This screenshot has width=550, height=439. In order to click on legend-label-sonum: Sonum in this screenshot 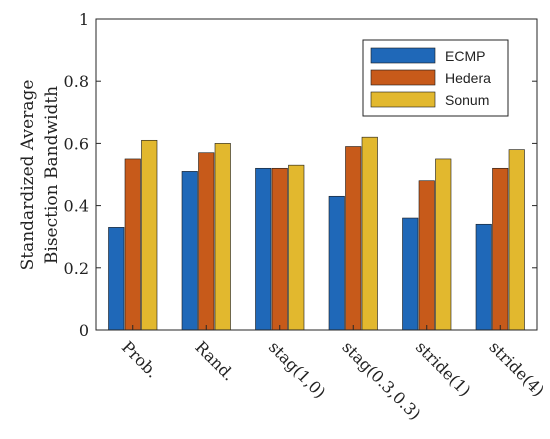, I will do `click(467, 100)`.